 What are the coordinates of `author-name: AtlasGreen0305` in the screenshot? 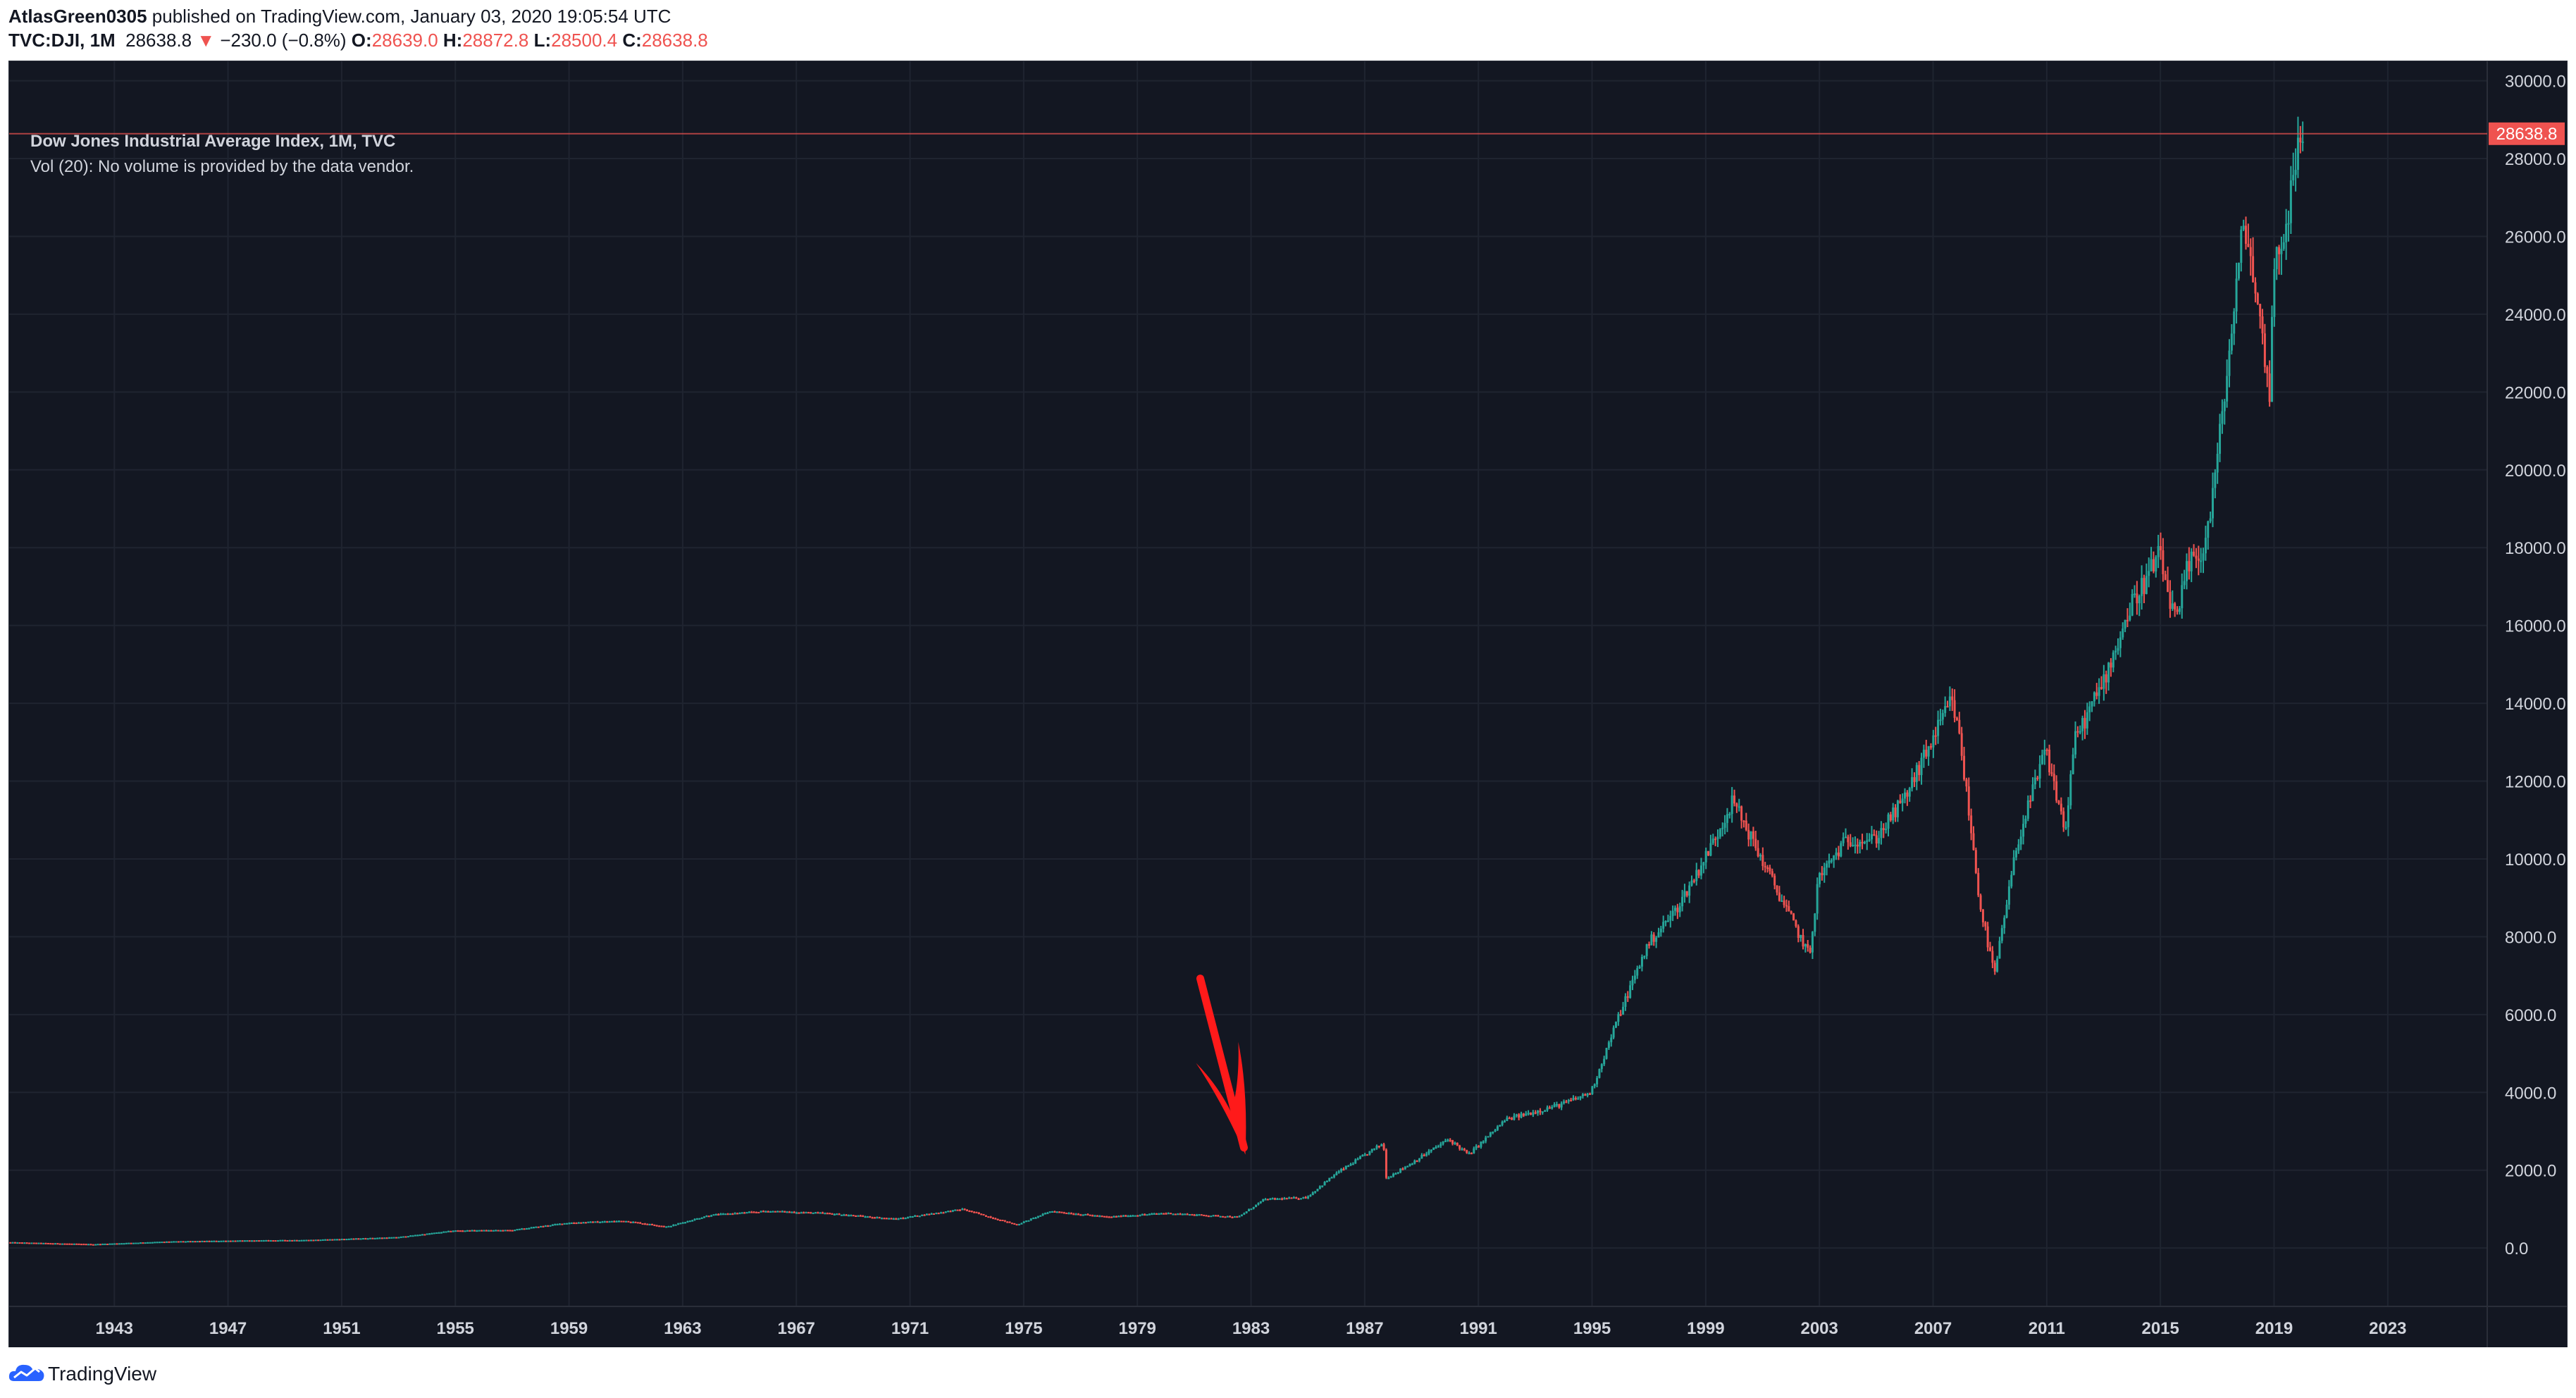 It's located at (77, 16).